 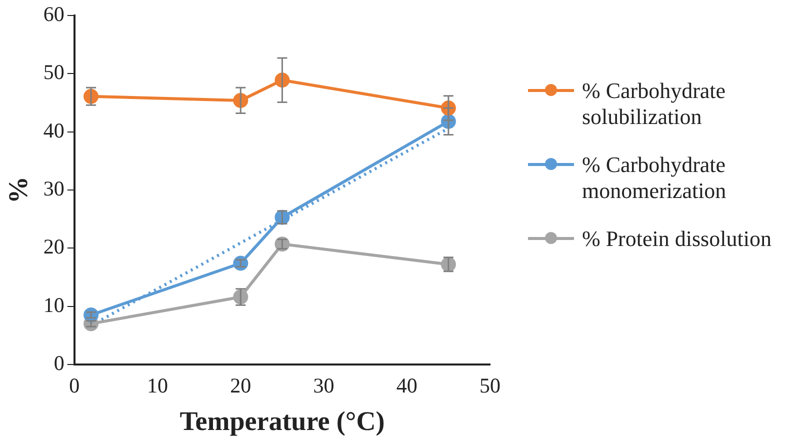 I want to click on legend-label: % Protein dissolution, so click(x=677, y=239).